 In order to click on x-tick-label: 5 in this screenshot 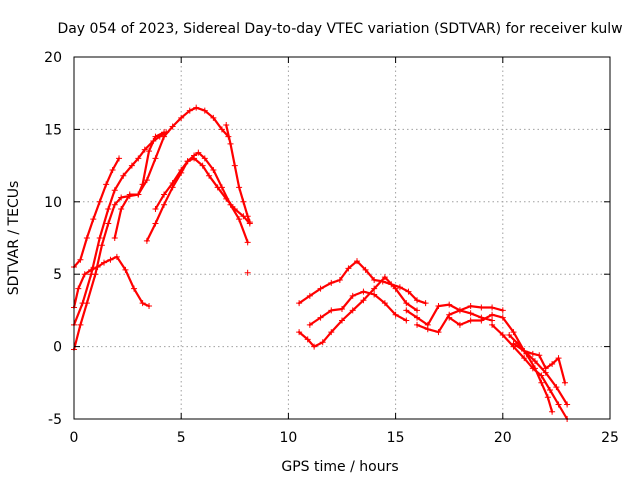, I will do `click(181, 438)`.